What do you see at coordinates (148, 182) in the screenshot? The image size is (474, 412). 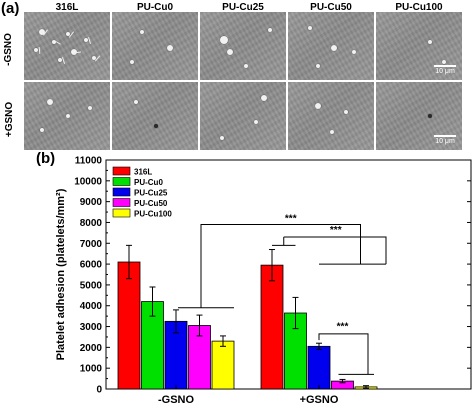 I see `legend-label-pu-cu0: PU-Cu0` at bounding box center [148, 182].